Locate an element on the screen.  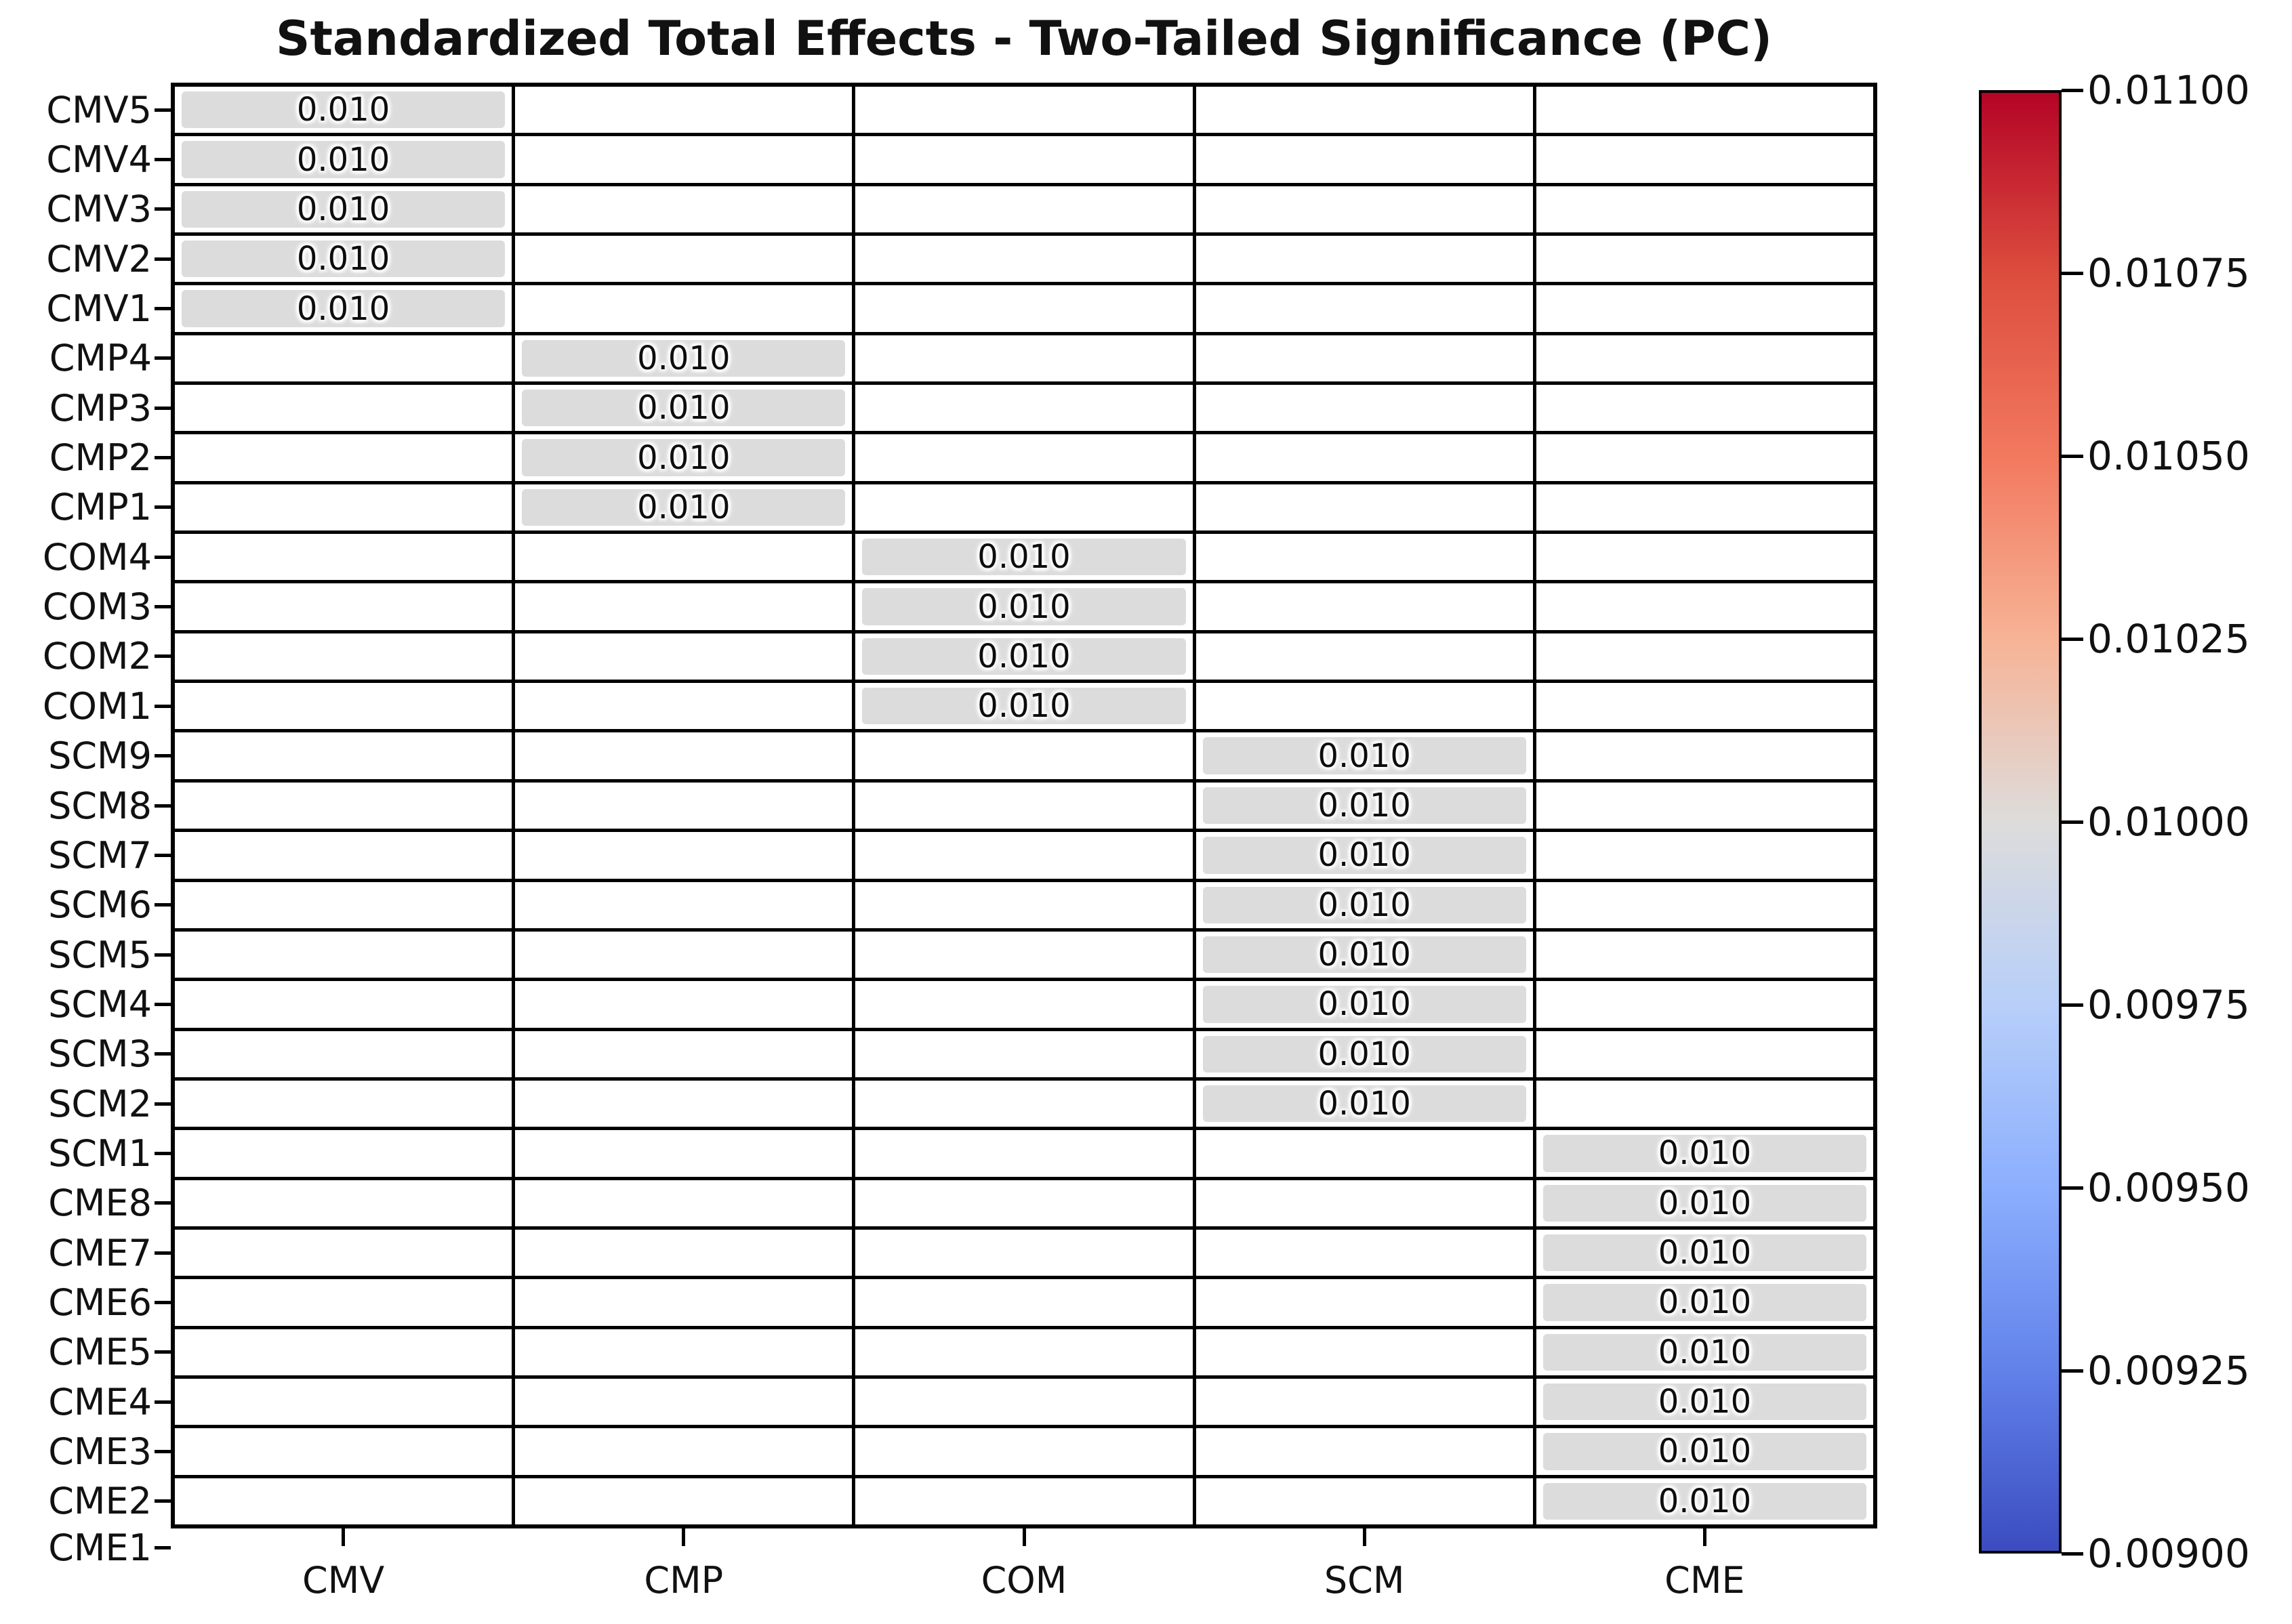
x-tick-label: COM is located at coordinates (1024, 1580).